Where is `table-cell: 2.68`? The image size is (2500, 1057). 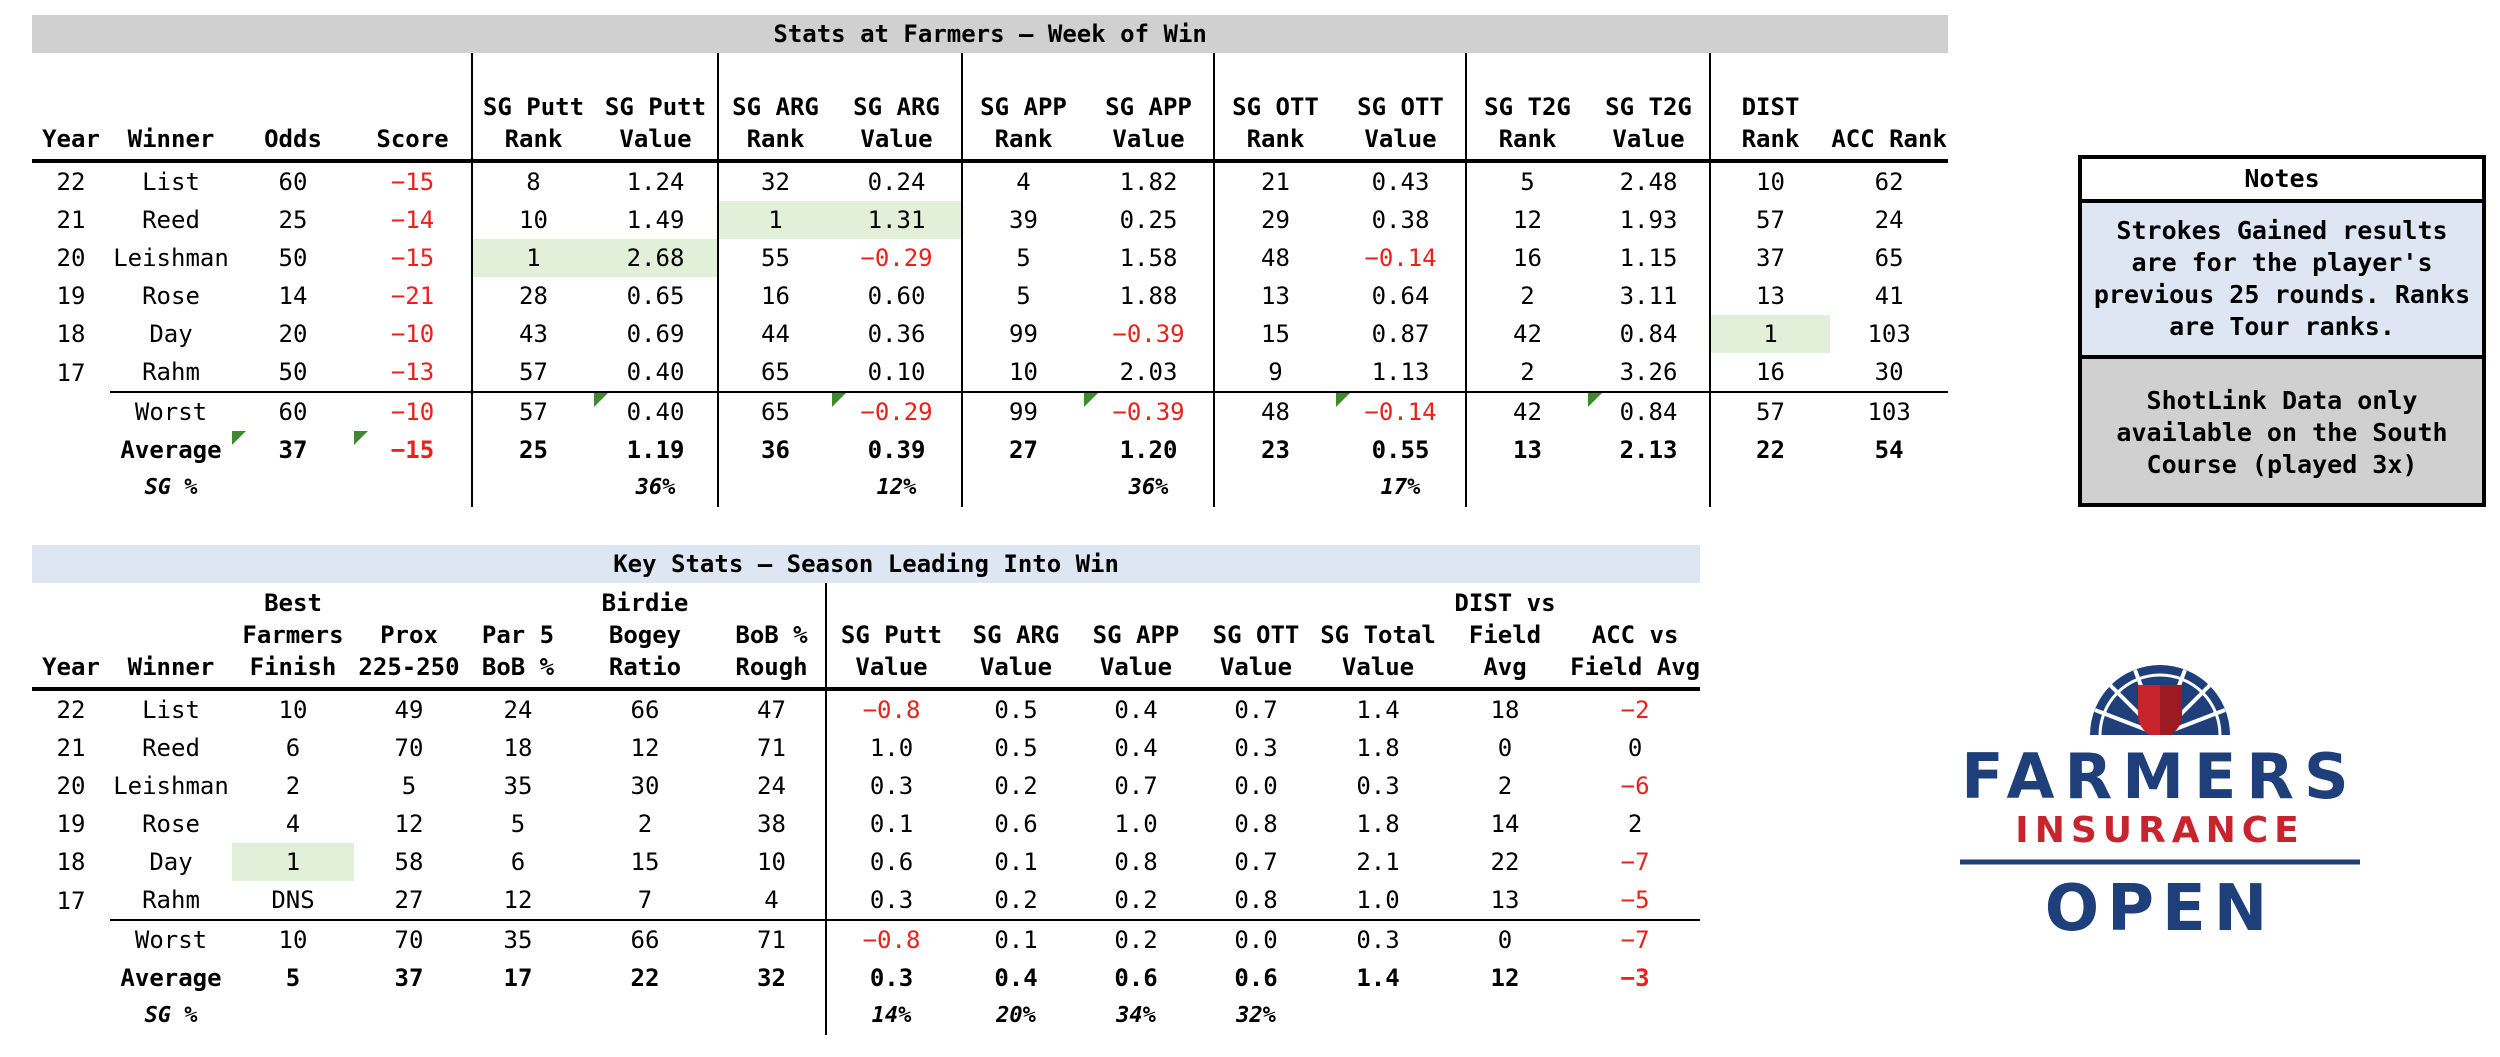
table-cell: 2.68 is located at coordinates (656, 258).